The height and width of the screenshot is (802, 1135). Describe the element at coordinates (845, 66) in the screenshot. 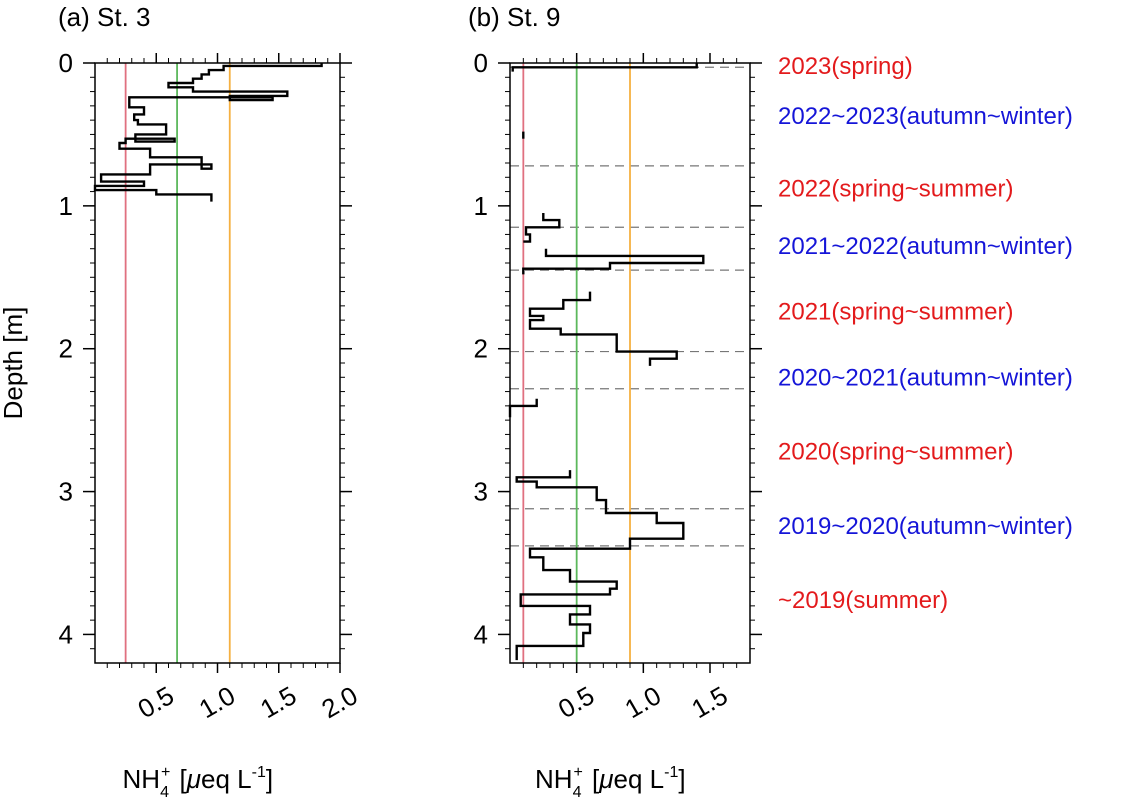

I see `season-label: 2023(spring)` at that location.